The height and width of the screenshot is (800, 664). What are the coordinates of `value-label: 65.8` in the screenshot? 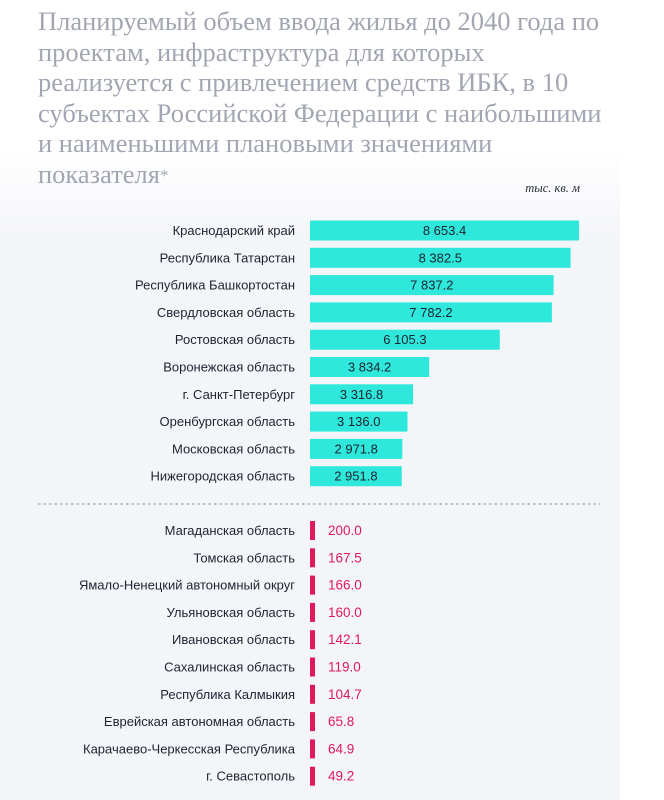 It's located at (341, 721).